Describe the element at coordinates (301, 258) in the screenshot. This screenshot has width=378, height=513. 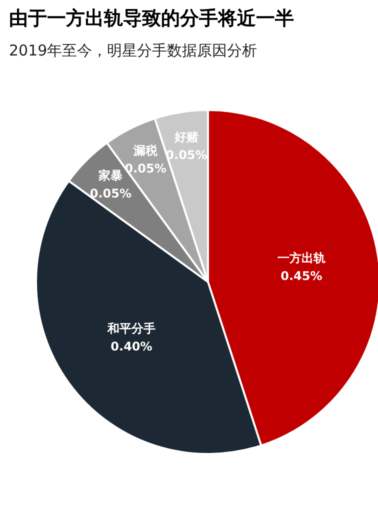
I see `slice-label: 一方出轨` at that location.